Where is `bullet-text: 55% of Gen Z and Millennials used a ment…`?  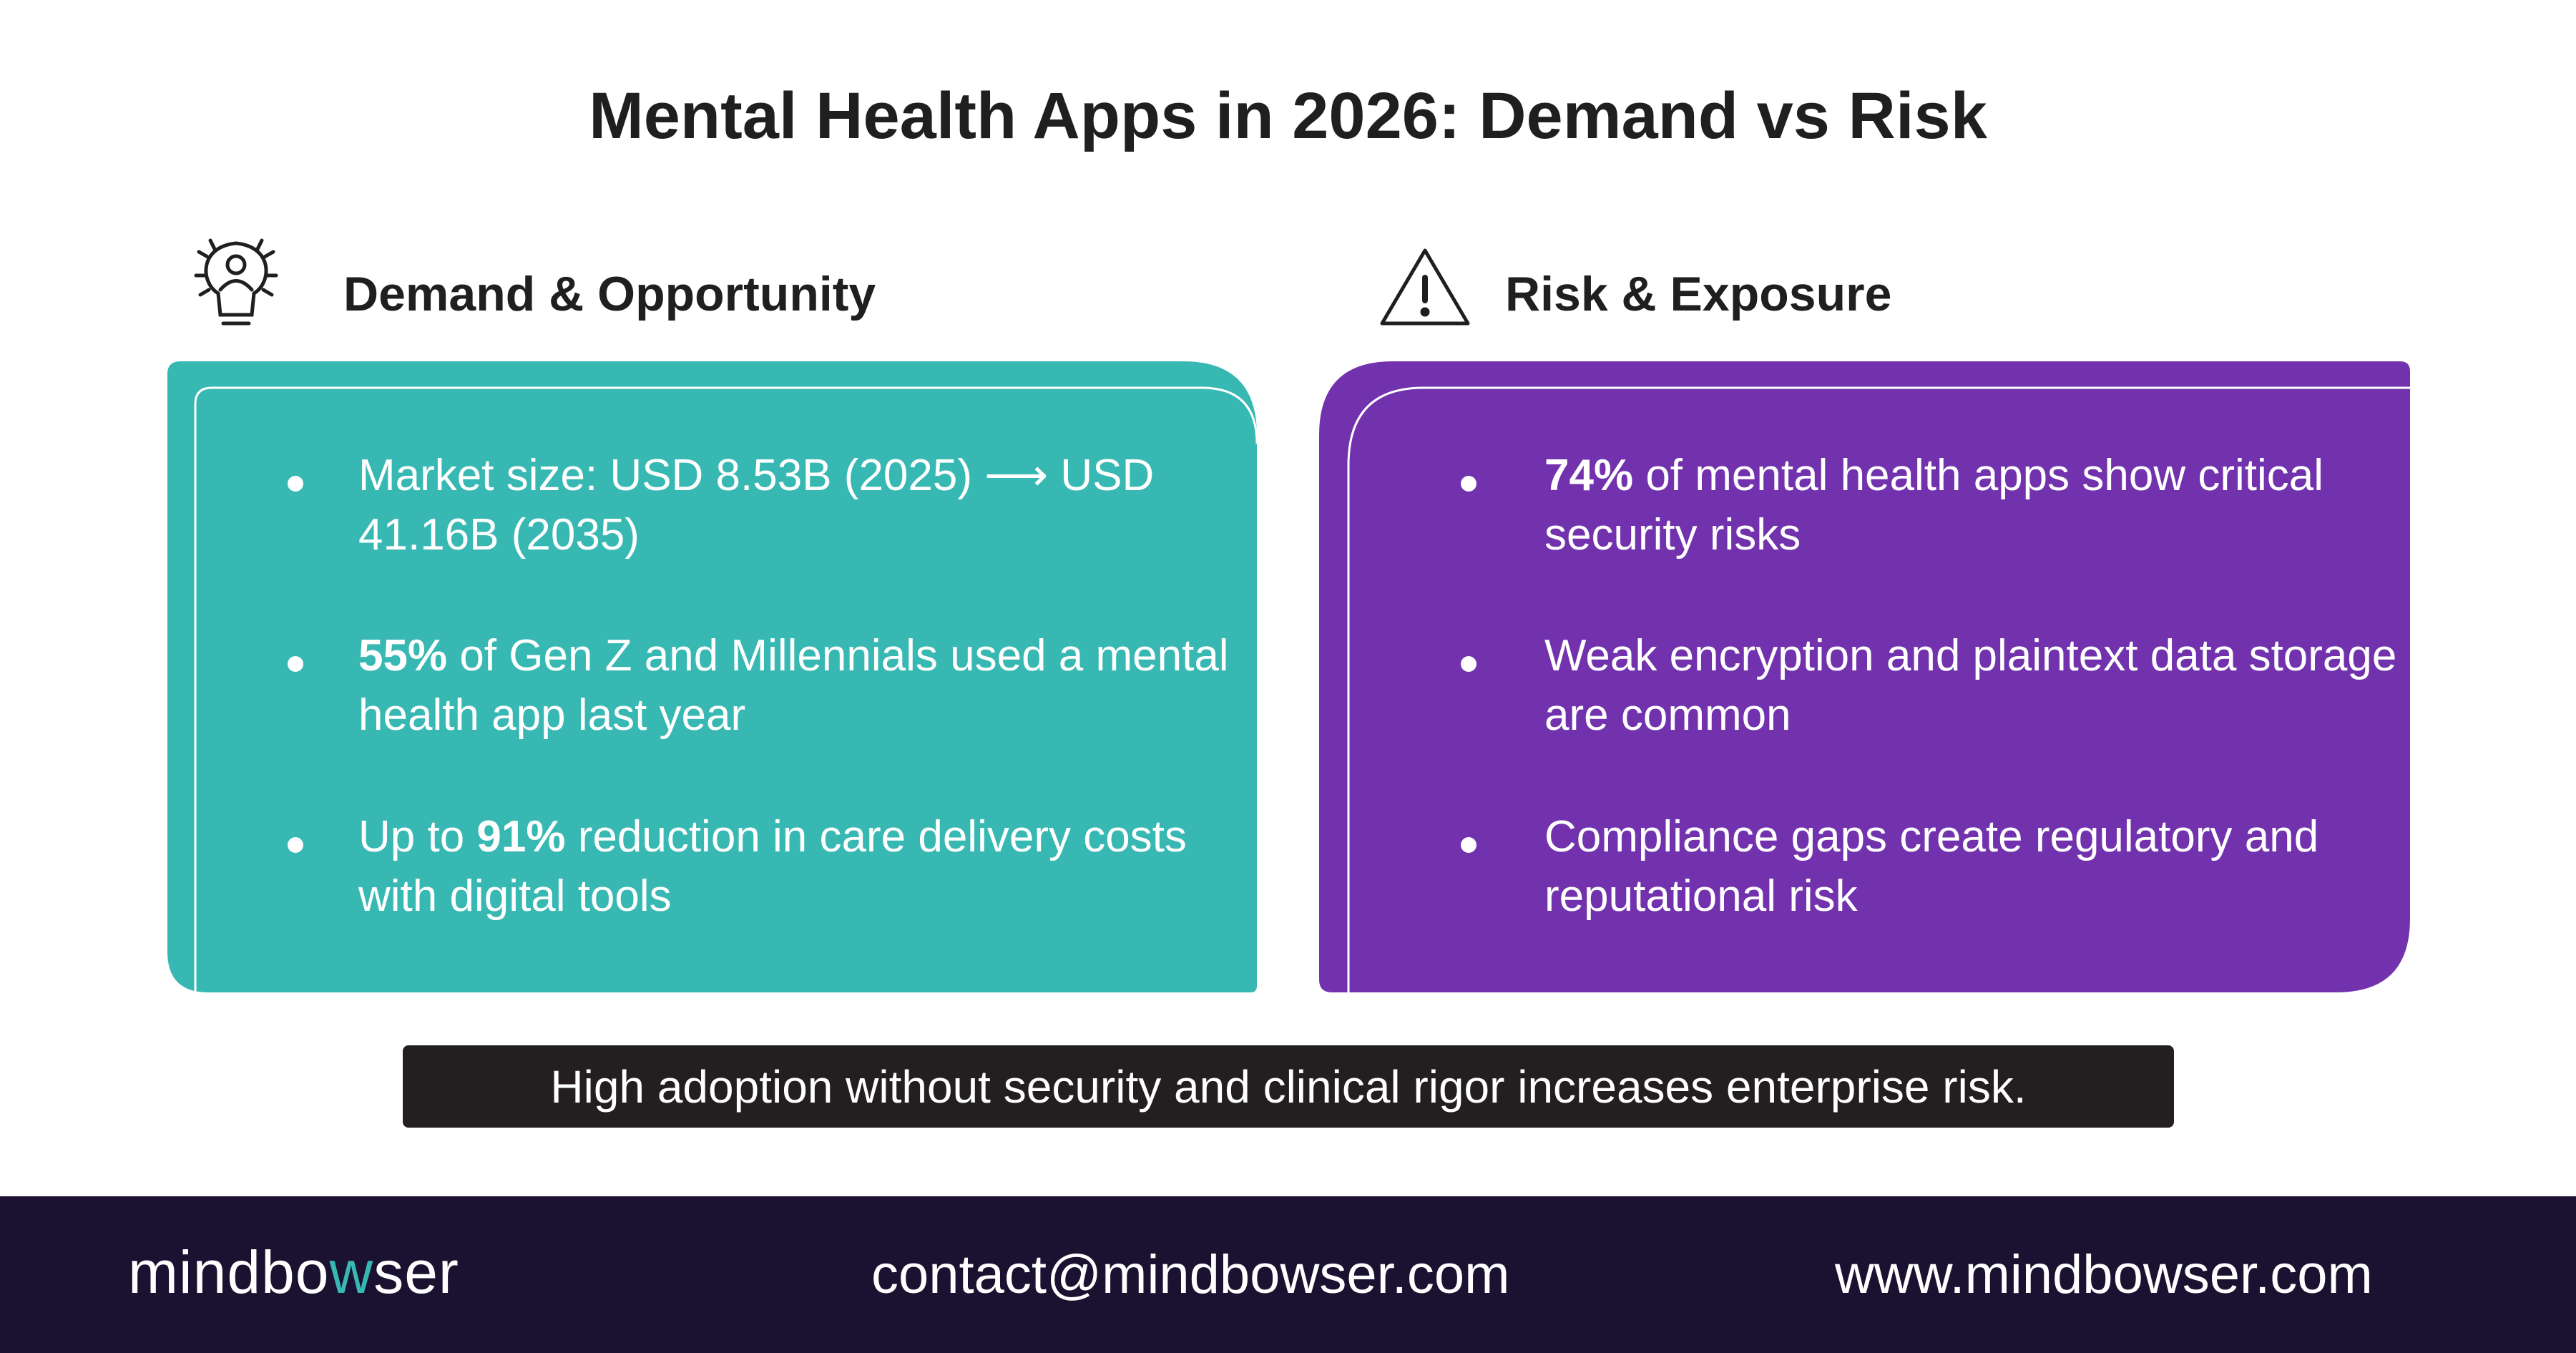
bullet-text: 55% of Gen Z and Millennials used a ment… is located at coordinates (798, 685).